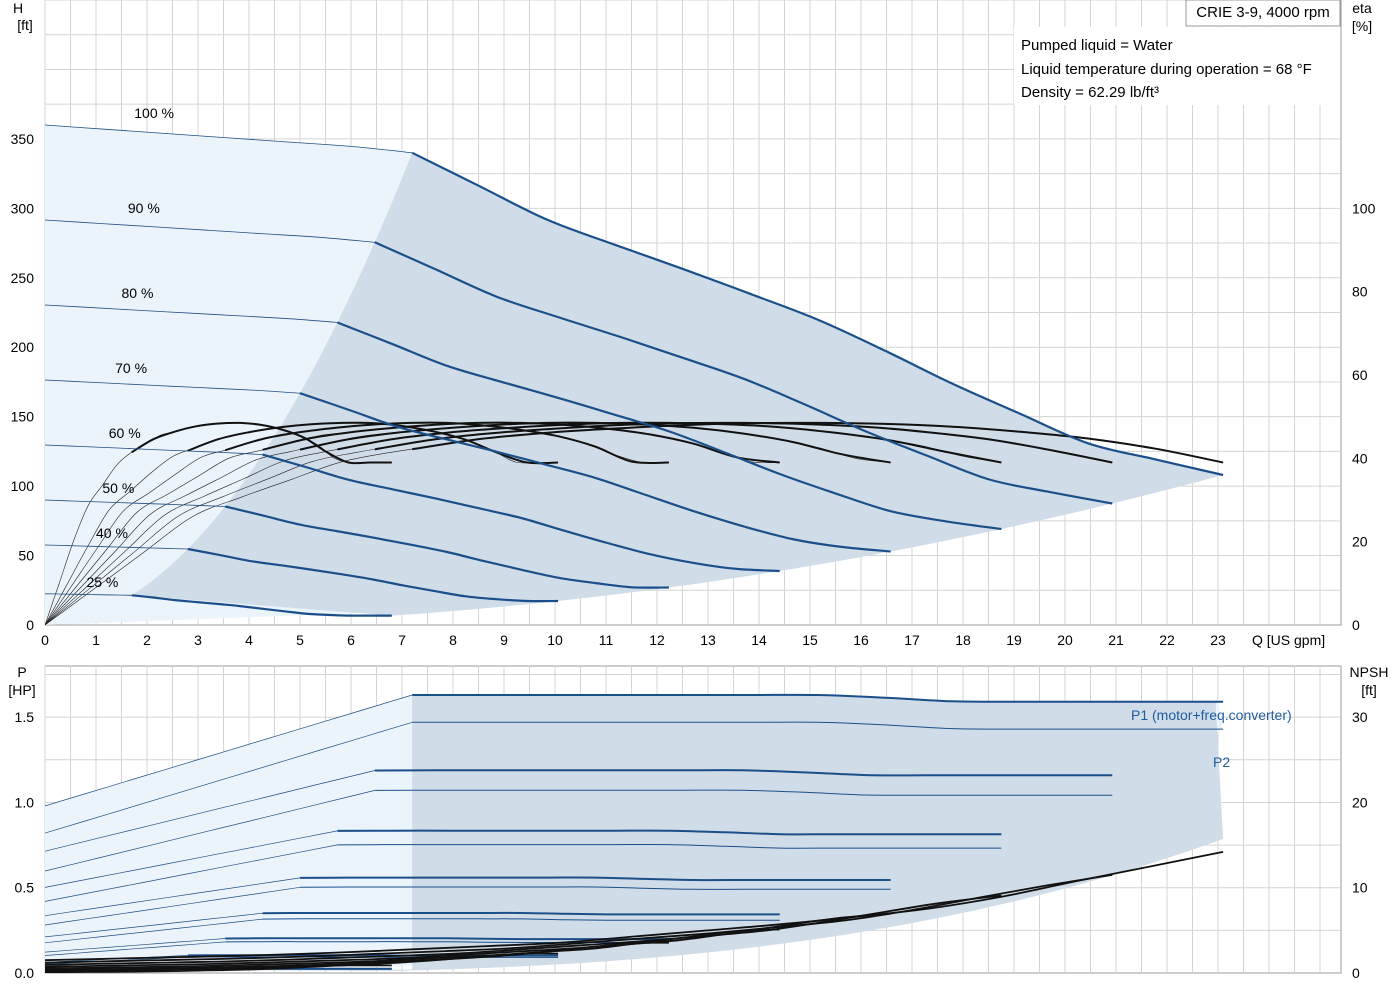  Describe the element at coordinates (861, 640) in the screenshot. I see `x-tick-label: 16` at that location.